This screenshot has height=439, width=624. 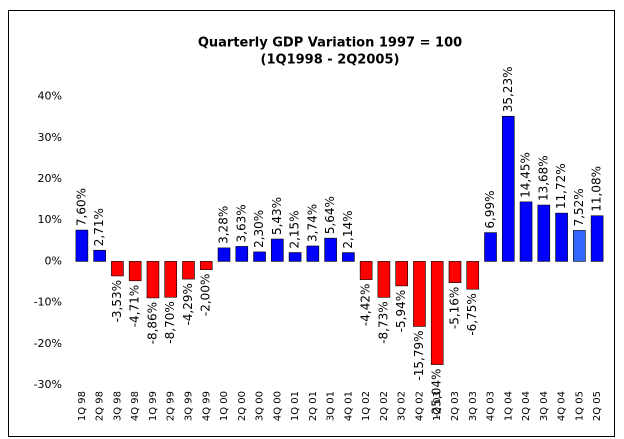 I want to click on value-label: 3,74%, so click(x=312, y=223).